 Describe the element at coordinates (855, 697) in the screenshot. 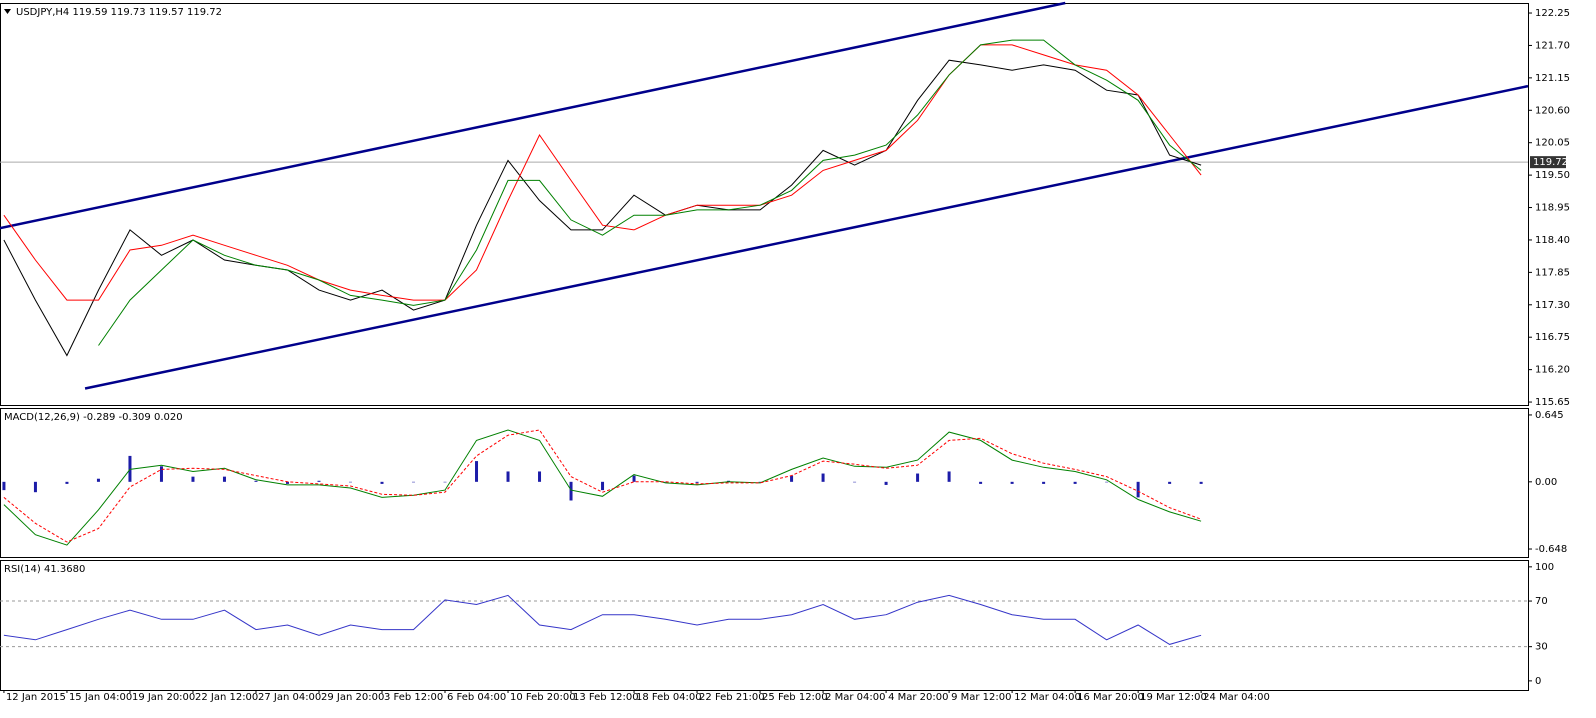

I see `x-tick-label: 2 Mar 04:00` at that location.